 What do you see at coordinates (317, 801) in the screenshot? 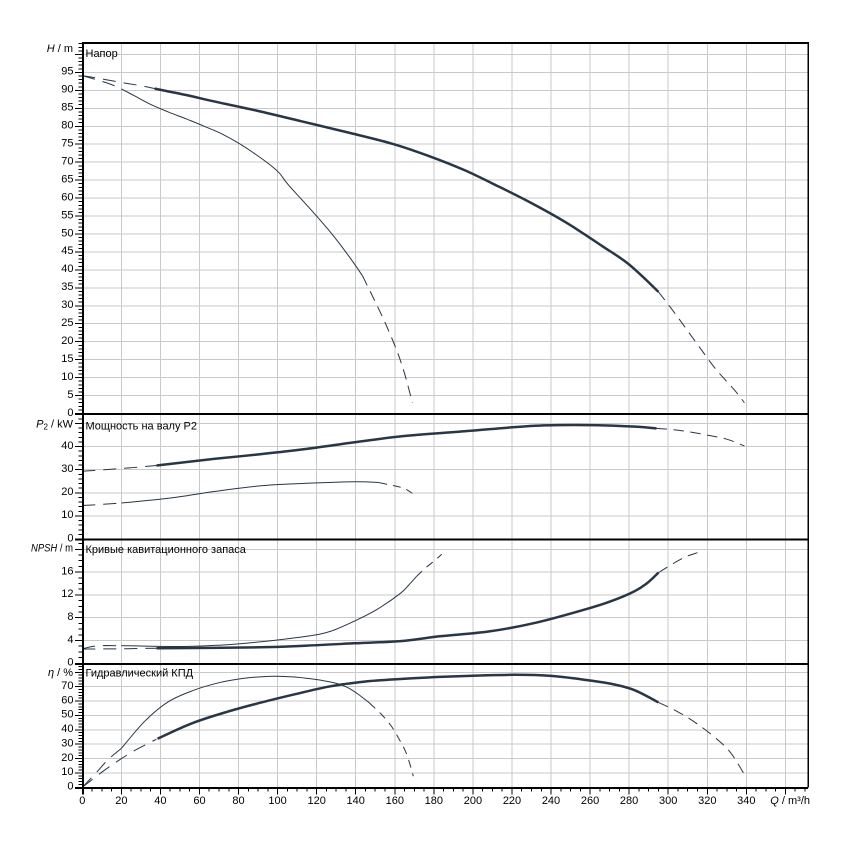
I see `svg-text: 120` at bounding box center [317, 801].